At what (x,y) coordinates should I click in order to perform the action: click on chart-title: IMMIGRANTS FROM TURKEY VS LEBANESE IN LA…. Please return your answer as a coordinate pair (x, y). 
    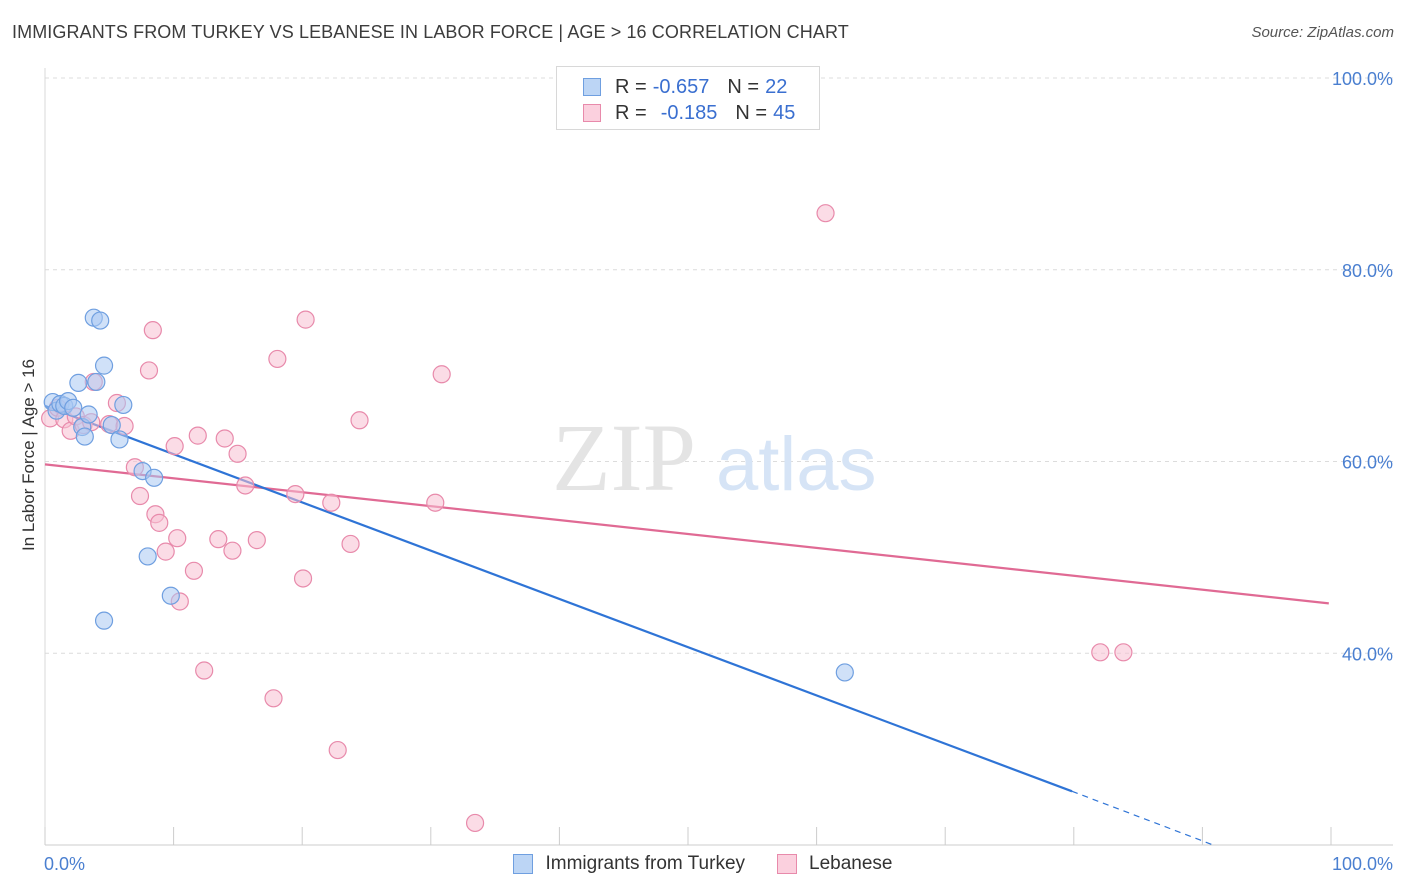
    Looking at the image, I should click on (430, 32).